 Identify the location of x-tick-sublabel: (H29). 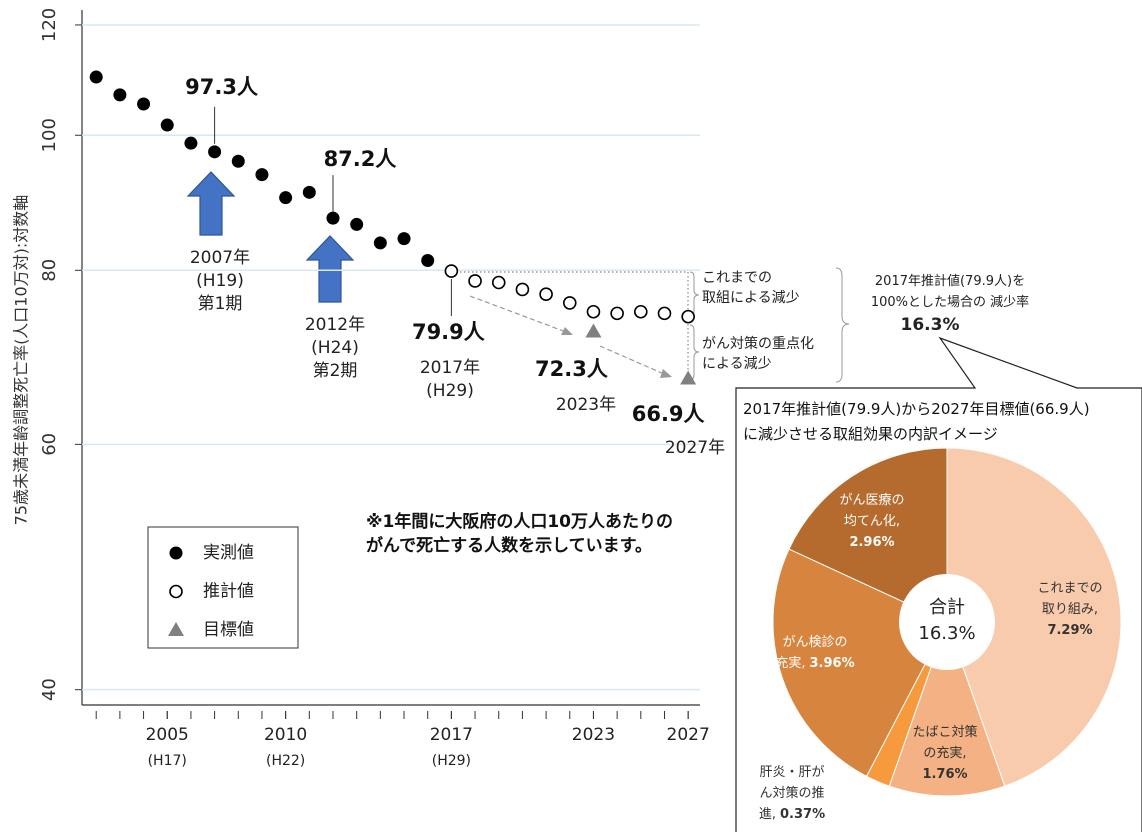
(451, 761).